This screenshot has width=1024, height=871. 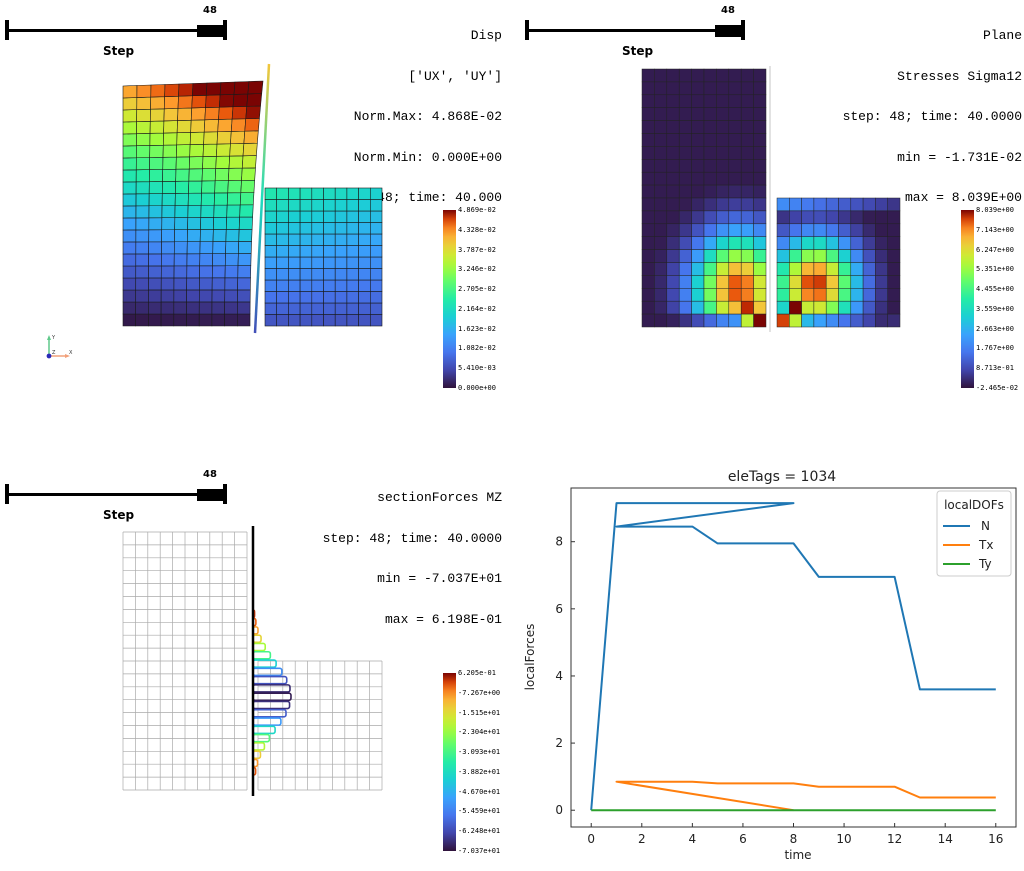 What do you see at coordinates (945, 839) in the screenshot?
I see `x-tick-label: 14` at bounding box center [945, 839].